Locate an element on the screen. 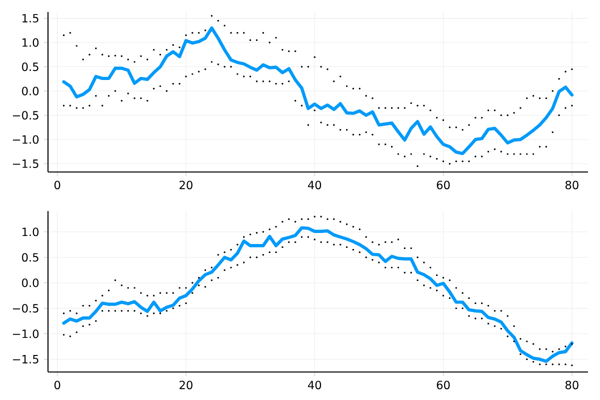 The image size is (600, 400). y-tick-label: 1.5 is located at coordinates (30, 18).